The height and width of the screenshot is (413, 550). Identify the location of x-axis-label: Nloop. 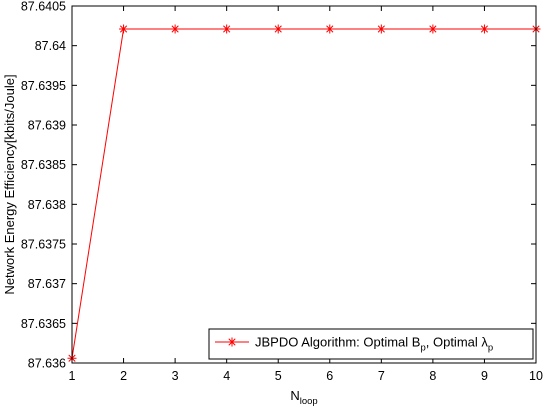
(303, 397).